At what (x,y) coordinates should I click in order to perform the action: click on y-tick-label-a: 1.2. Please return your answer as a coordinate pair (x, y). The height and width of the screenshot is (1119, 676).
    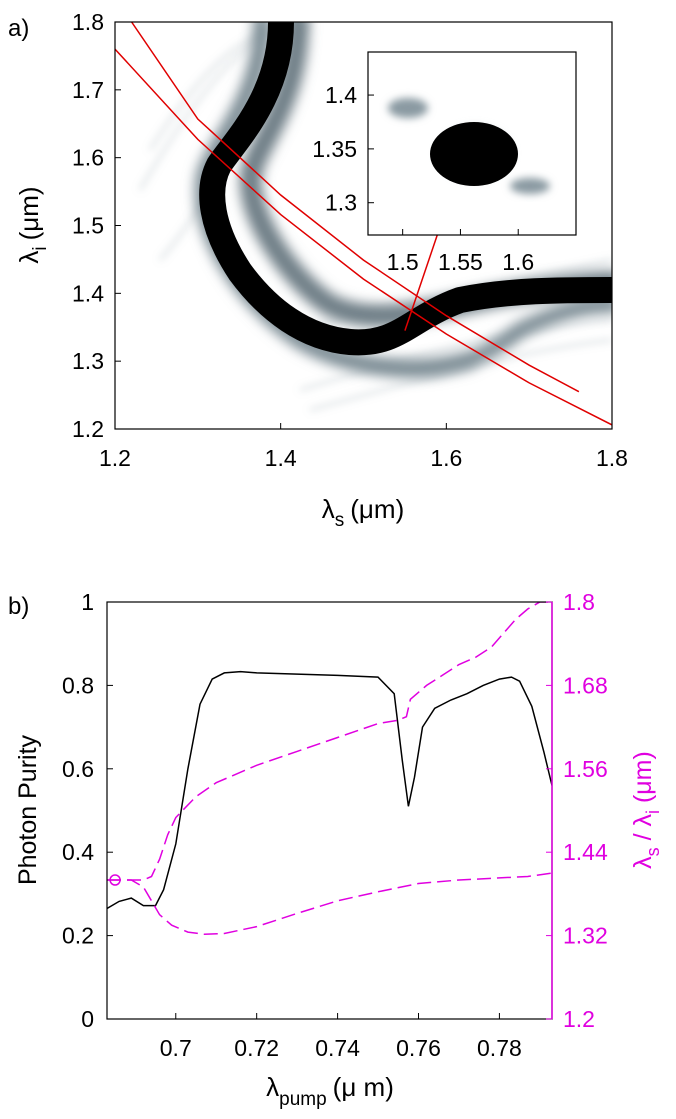
    Looking at the image, I should click on (88, 429).